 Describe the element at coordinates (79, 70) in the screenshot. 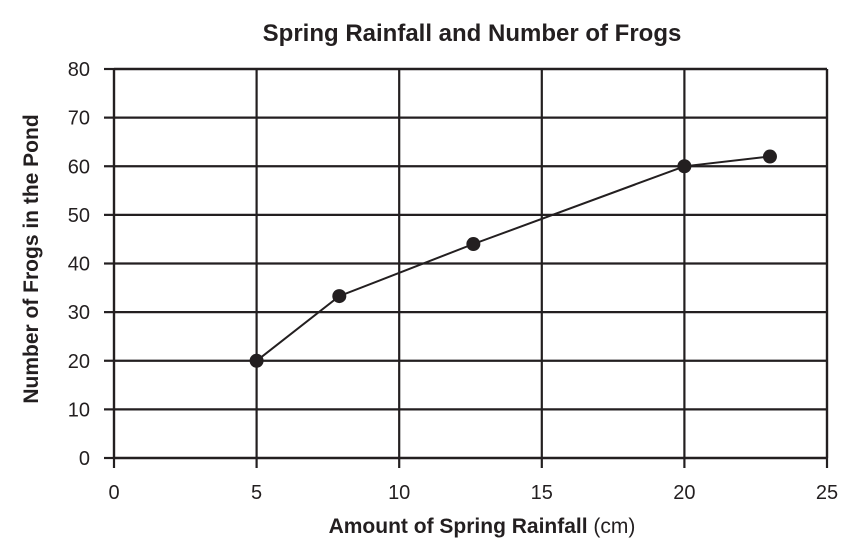

I see `y-tick-label: 80` at that location.